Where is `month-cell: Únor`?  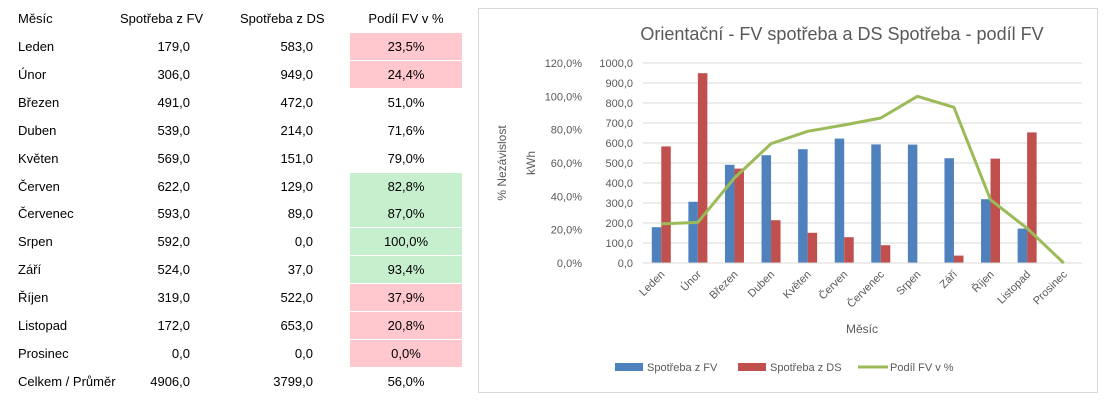
month-cell: Únor is located at coordinates (32, 74).